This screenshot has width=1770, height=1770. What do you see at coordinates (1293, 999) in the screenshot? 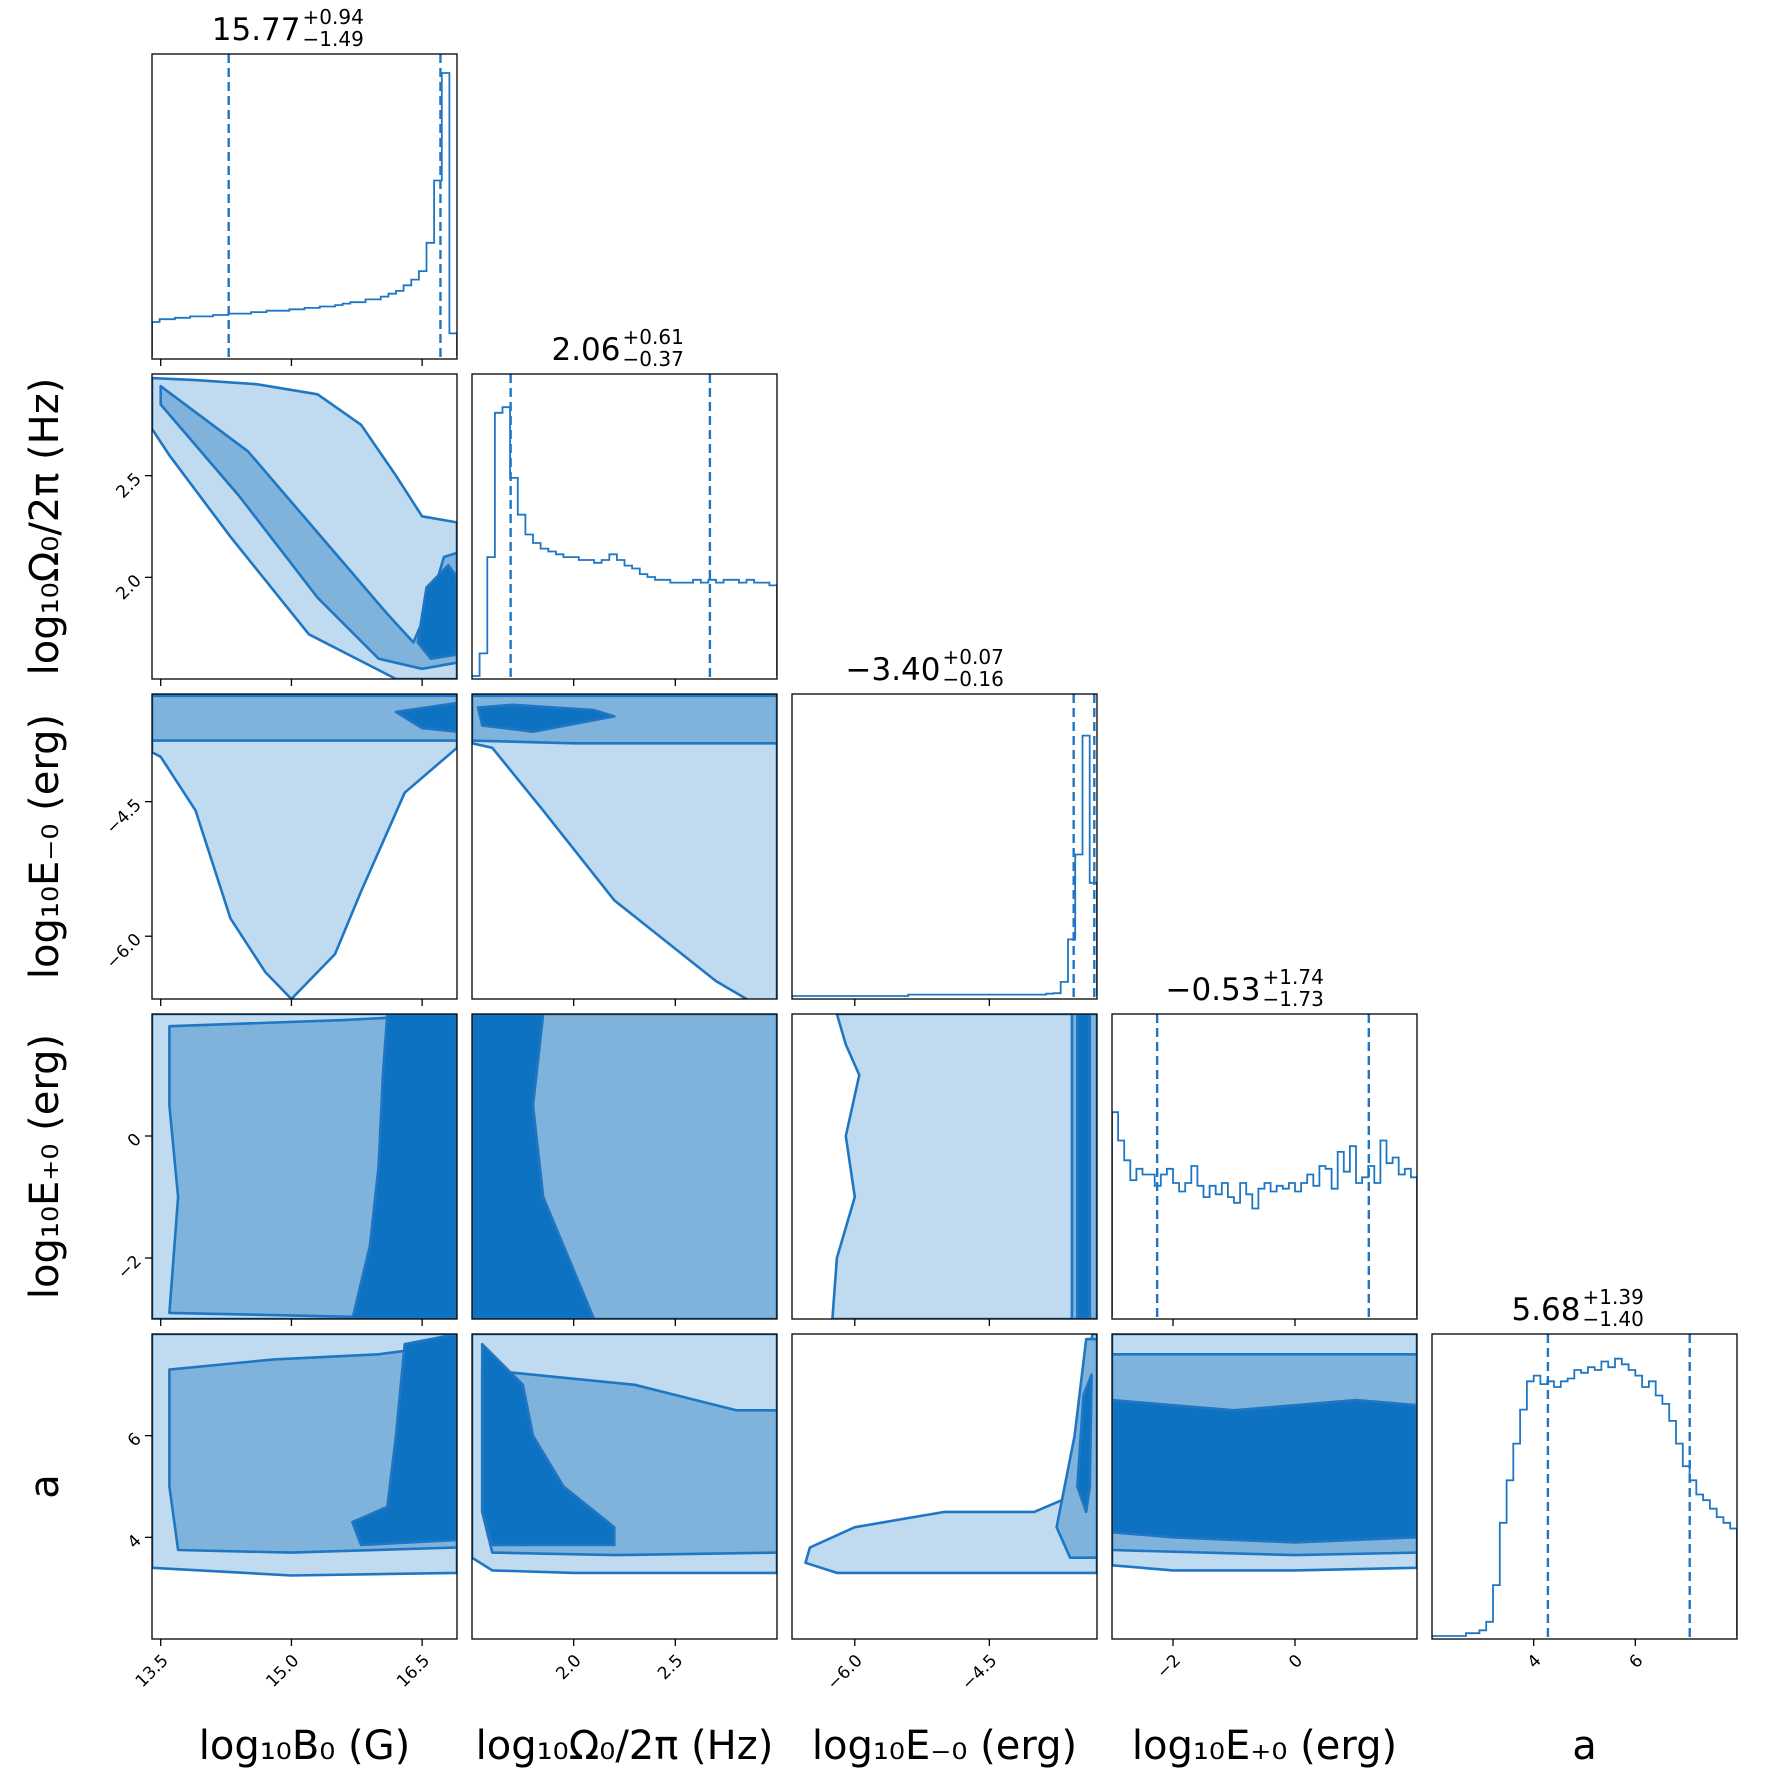
I see `title-minus-Eplus0: −1.73` at bounding box center [1293, 999].